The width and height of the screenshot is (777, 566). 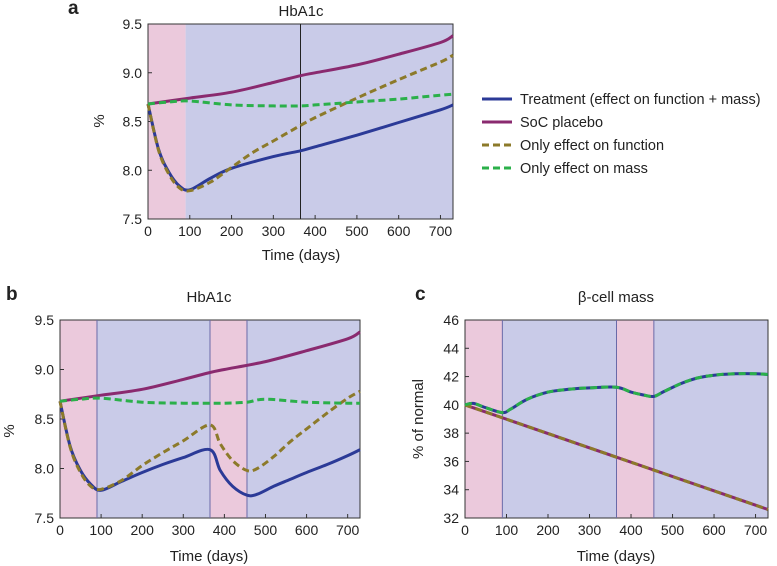 I want to click on panel-c-xtick-label-7: 700, so click(x=756, y=530).